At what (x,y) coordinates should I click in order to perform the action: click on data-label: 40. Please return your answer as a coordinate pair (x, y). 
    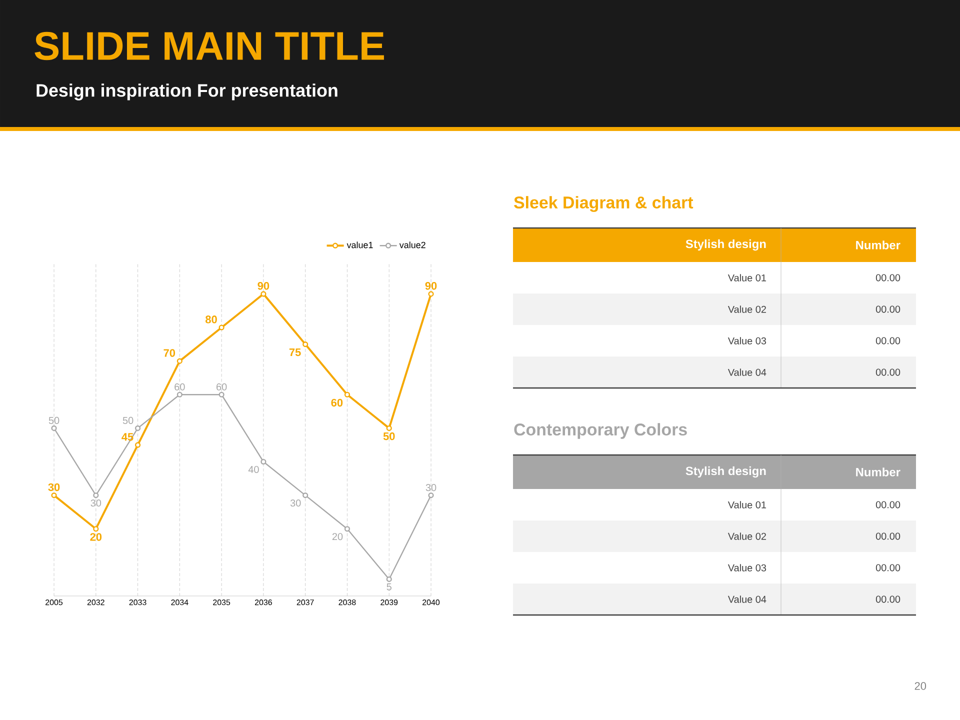
    Looking at the image, I should click on (253, 469).